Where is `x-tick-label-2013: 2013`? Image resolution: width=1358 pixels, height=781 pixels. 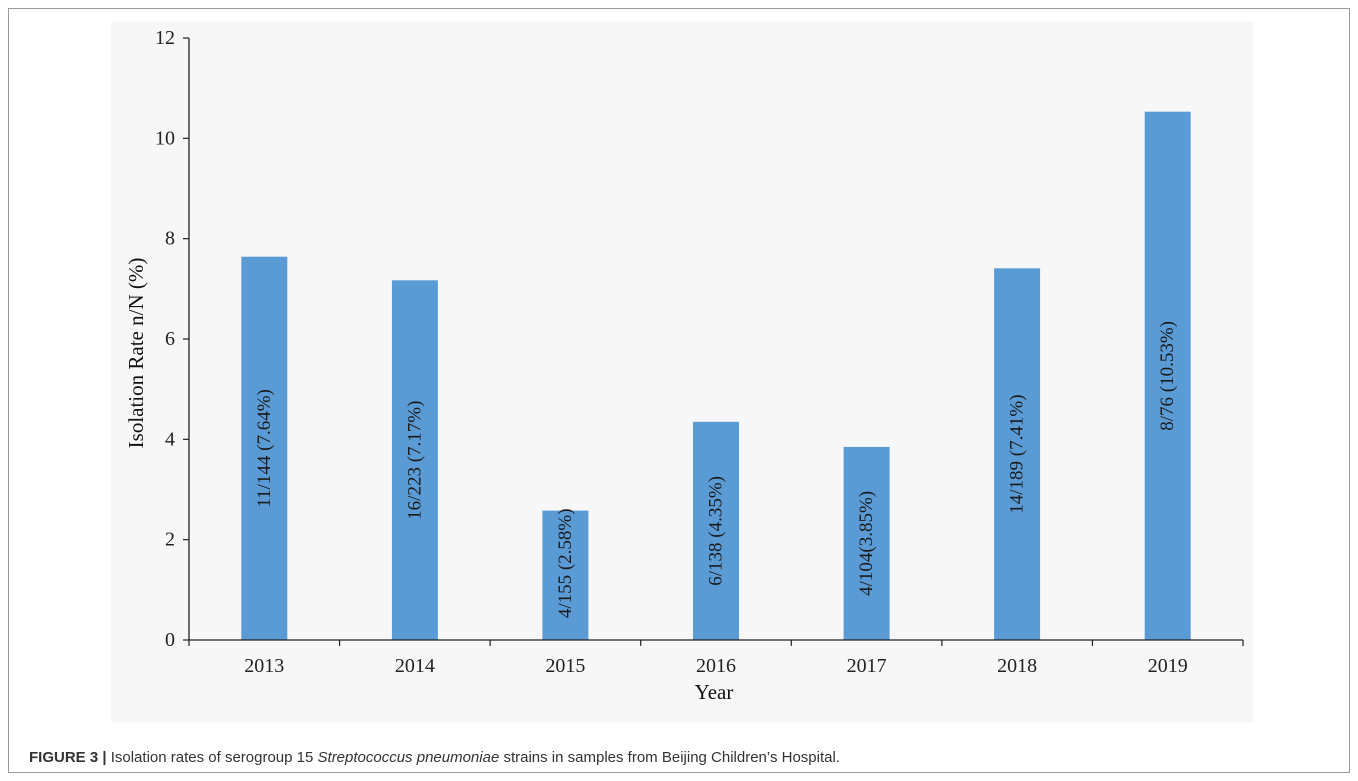 x-tick-label-2013: 2013 is located at coordinates (264, 666).